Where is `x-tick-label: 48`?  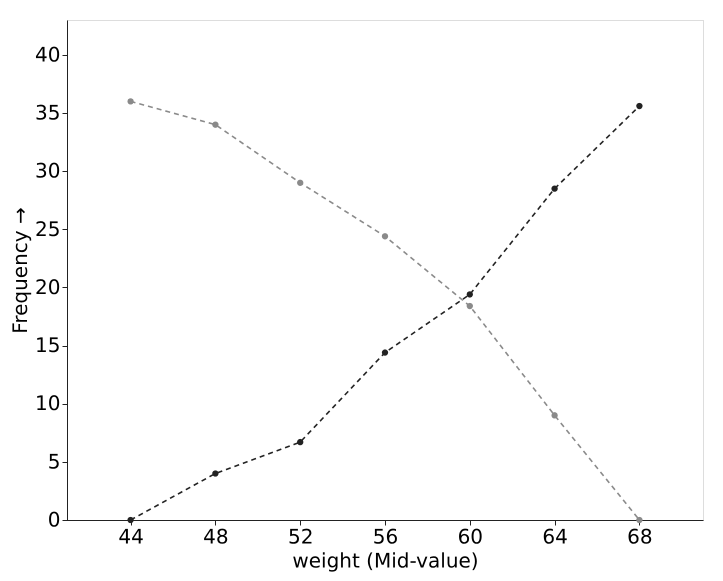
x-tick-label: 48 is located at coordinates (216, 536).